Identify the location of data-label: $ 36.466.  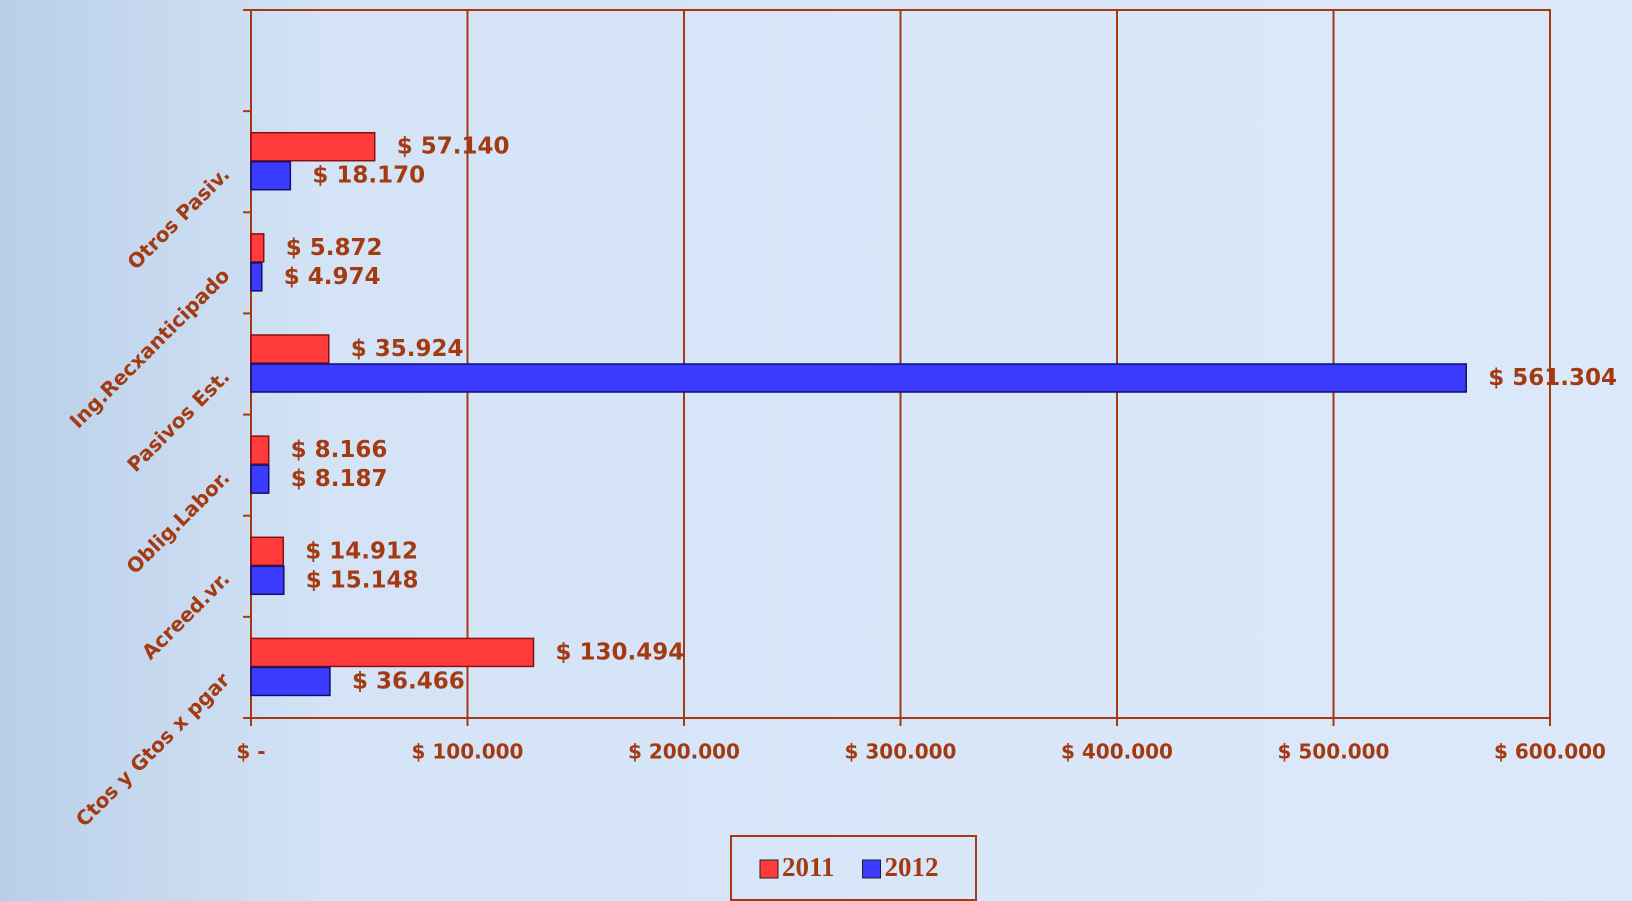
(408, 681).